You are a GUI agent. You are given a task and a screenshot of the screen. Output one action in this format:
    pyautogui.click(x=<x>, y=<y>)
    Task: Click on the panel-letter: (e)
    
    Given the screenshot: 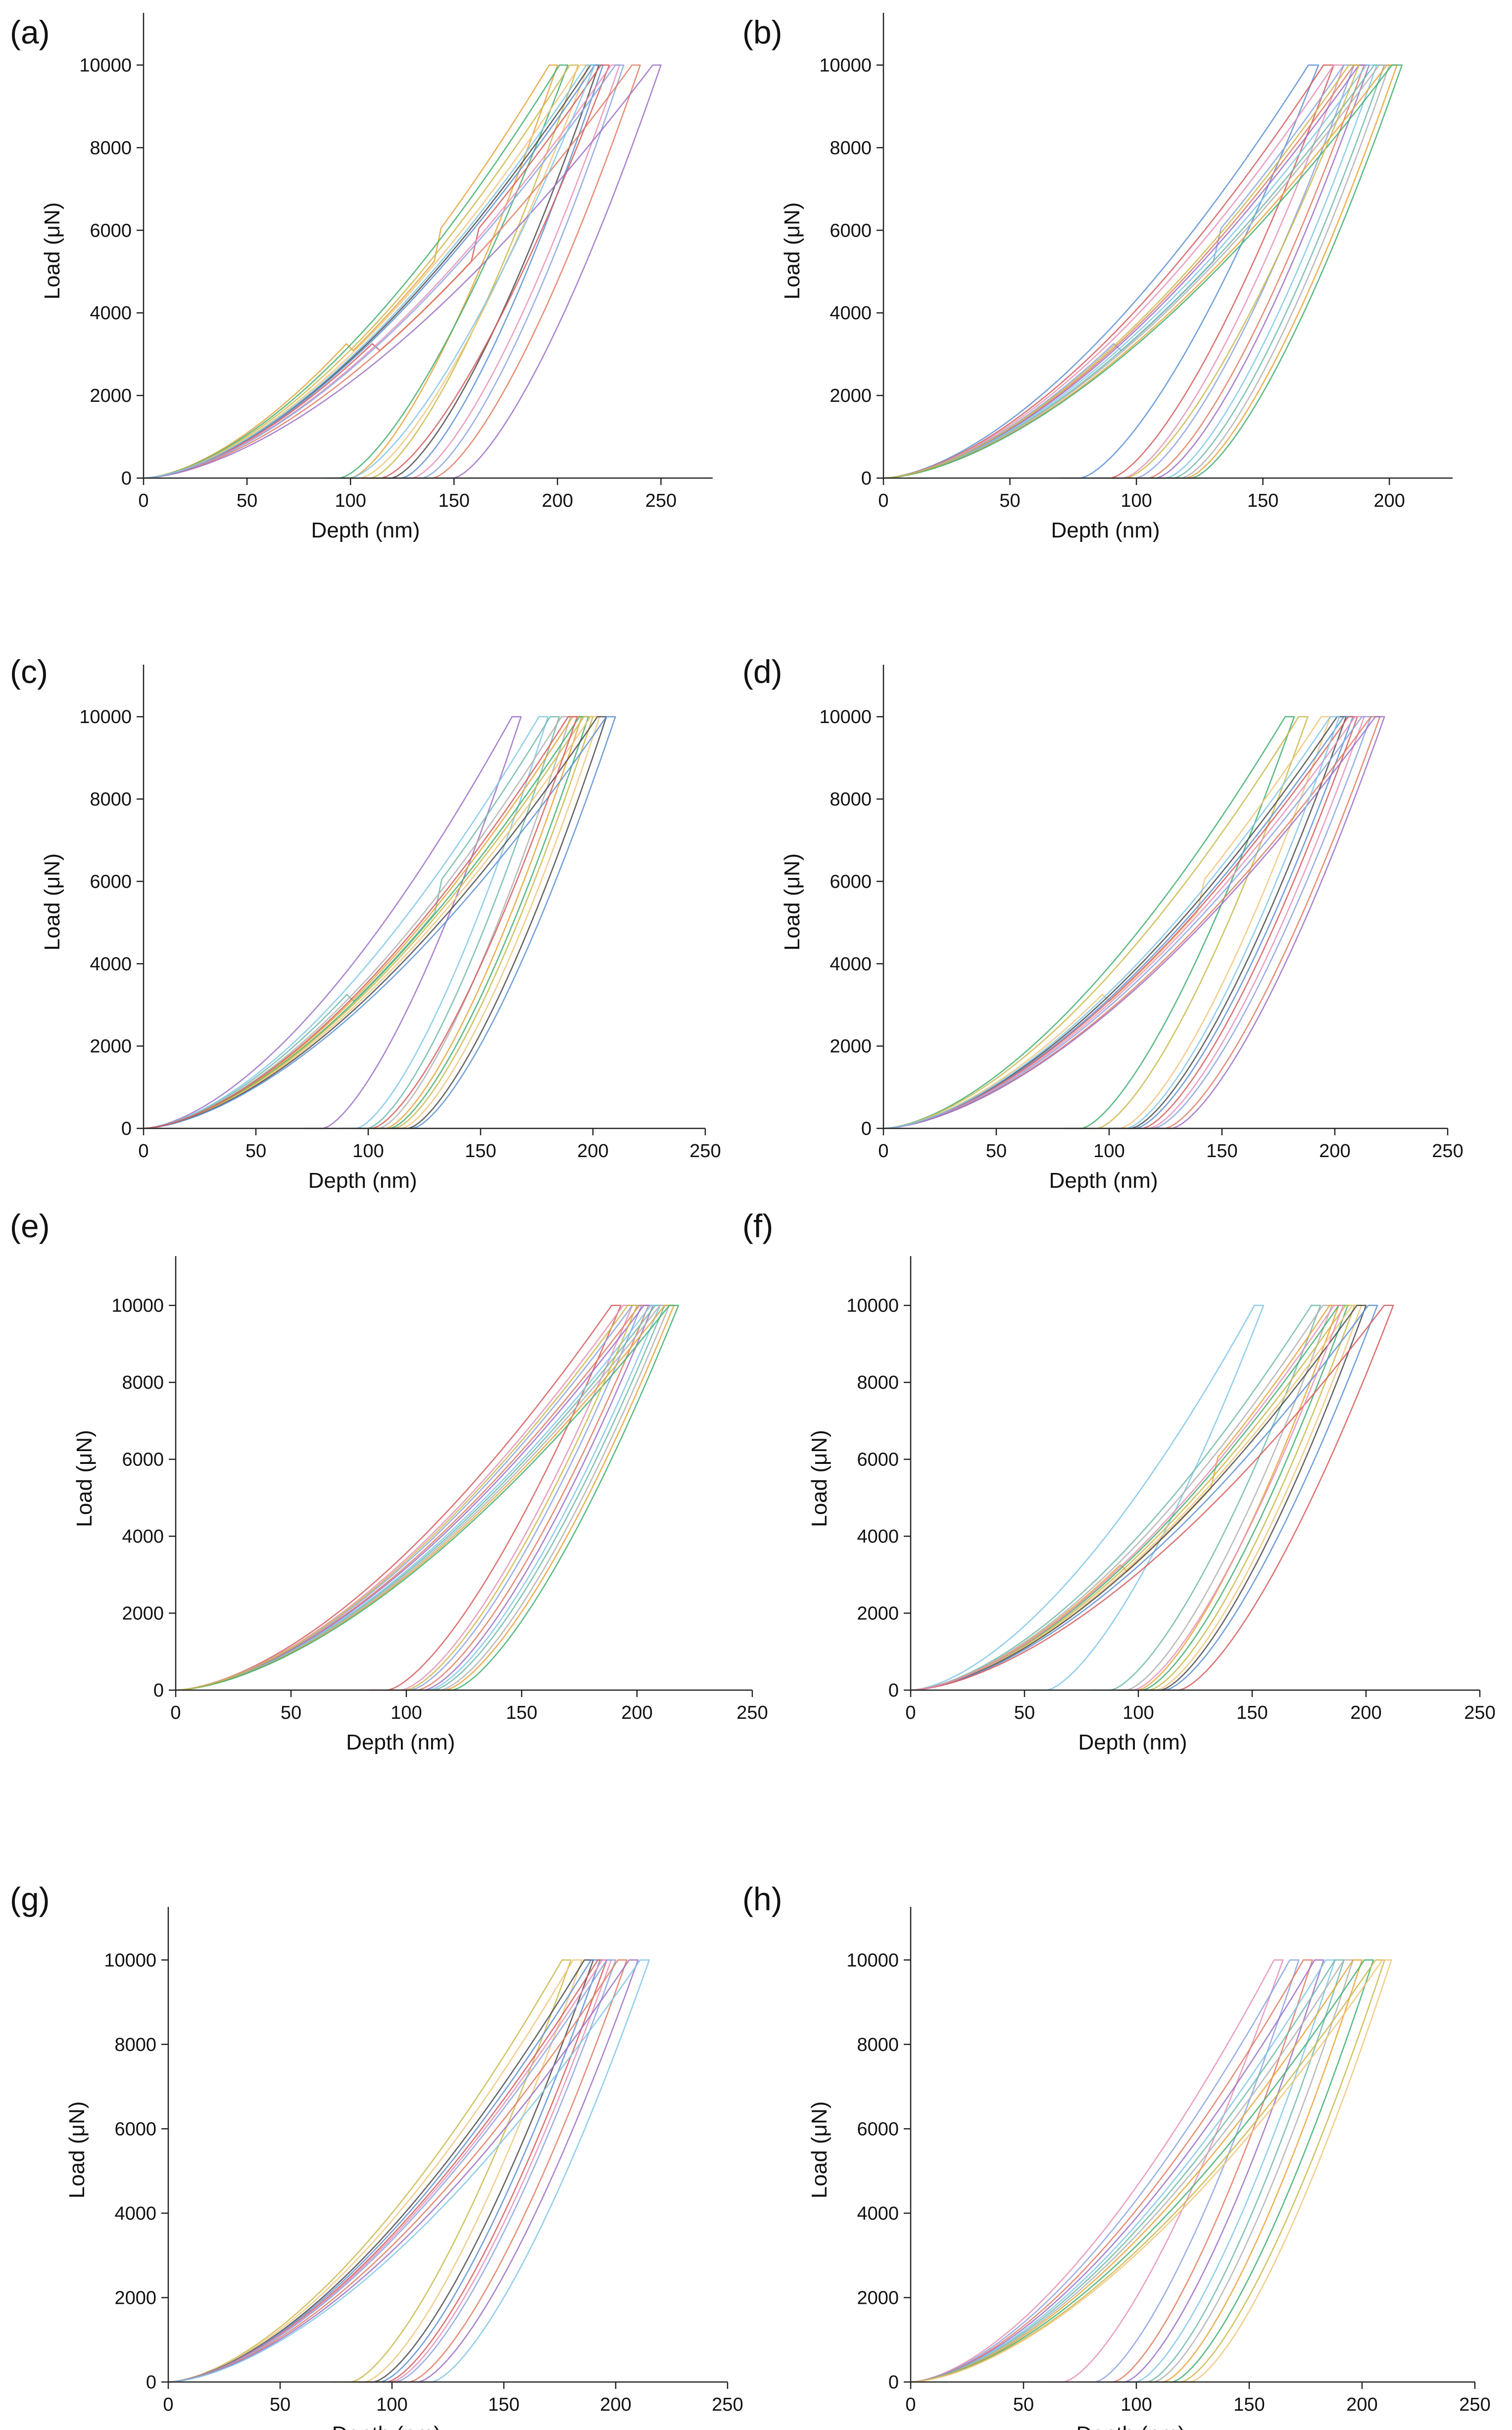 What is the action you would take?
    pyautogui.click(x=30, y=1226)
    